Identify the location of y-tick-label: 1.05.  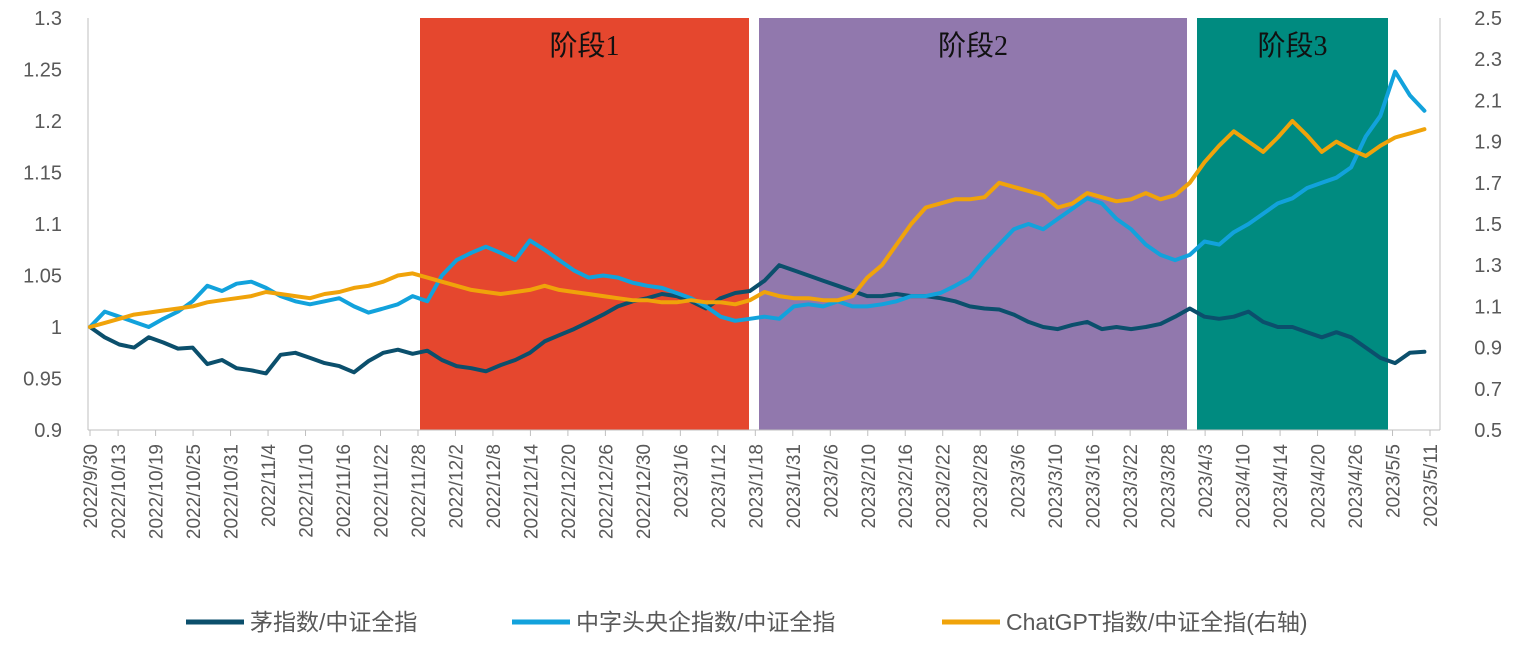
(42, 277).